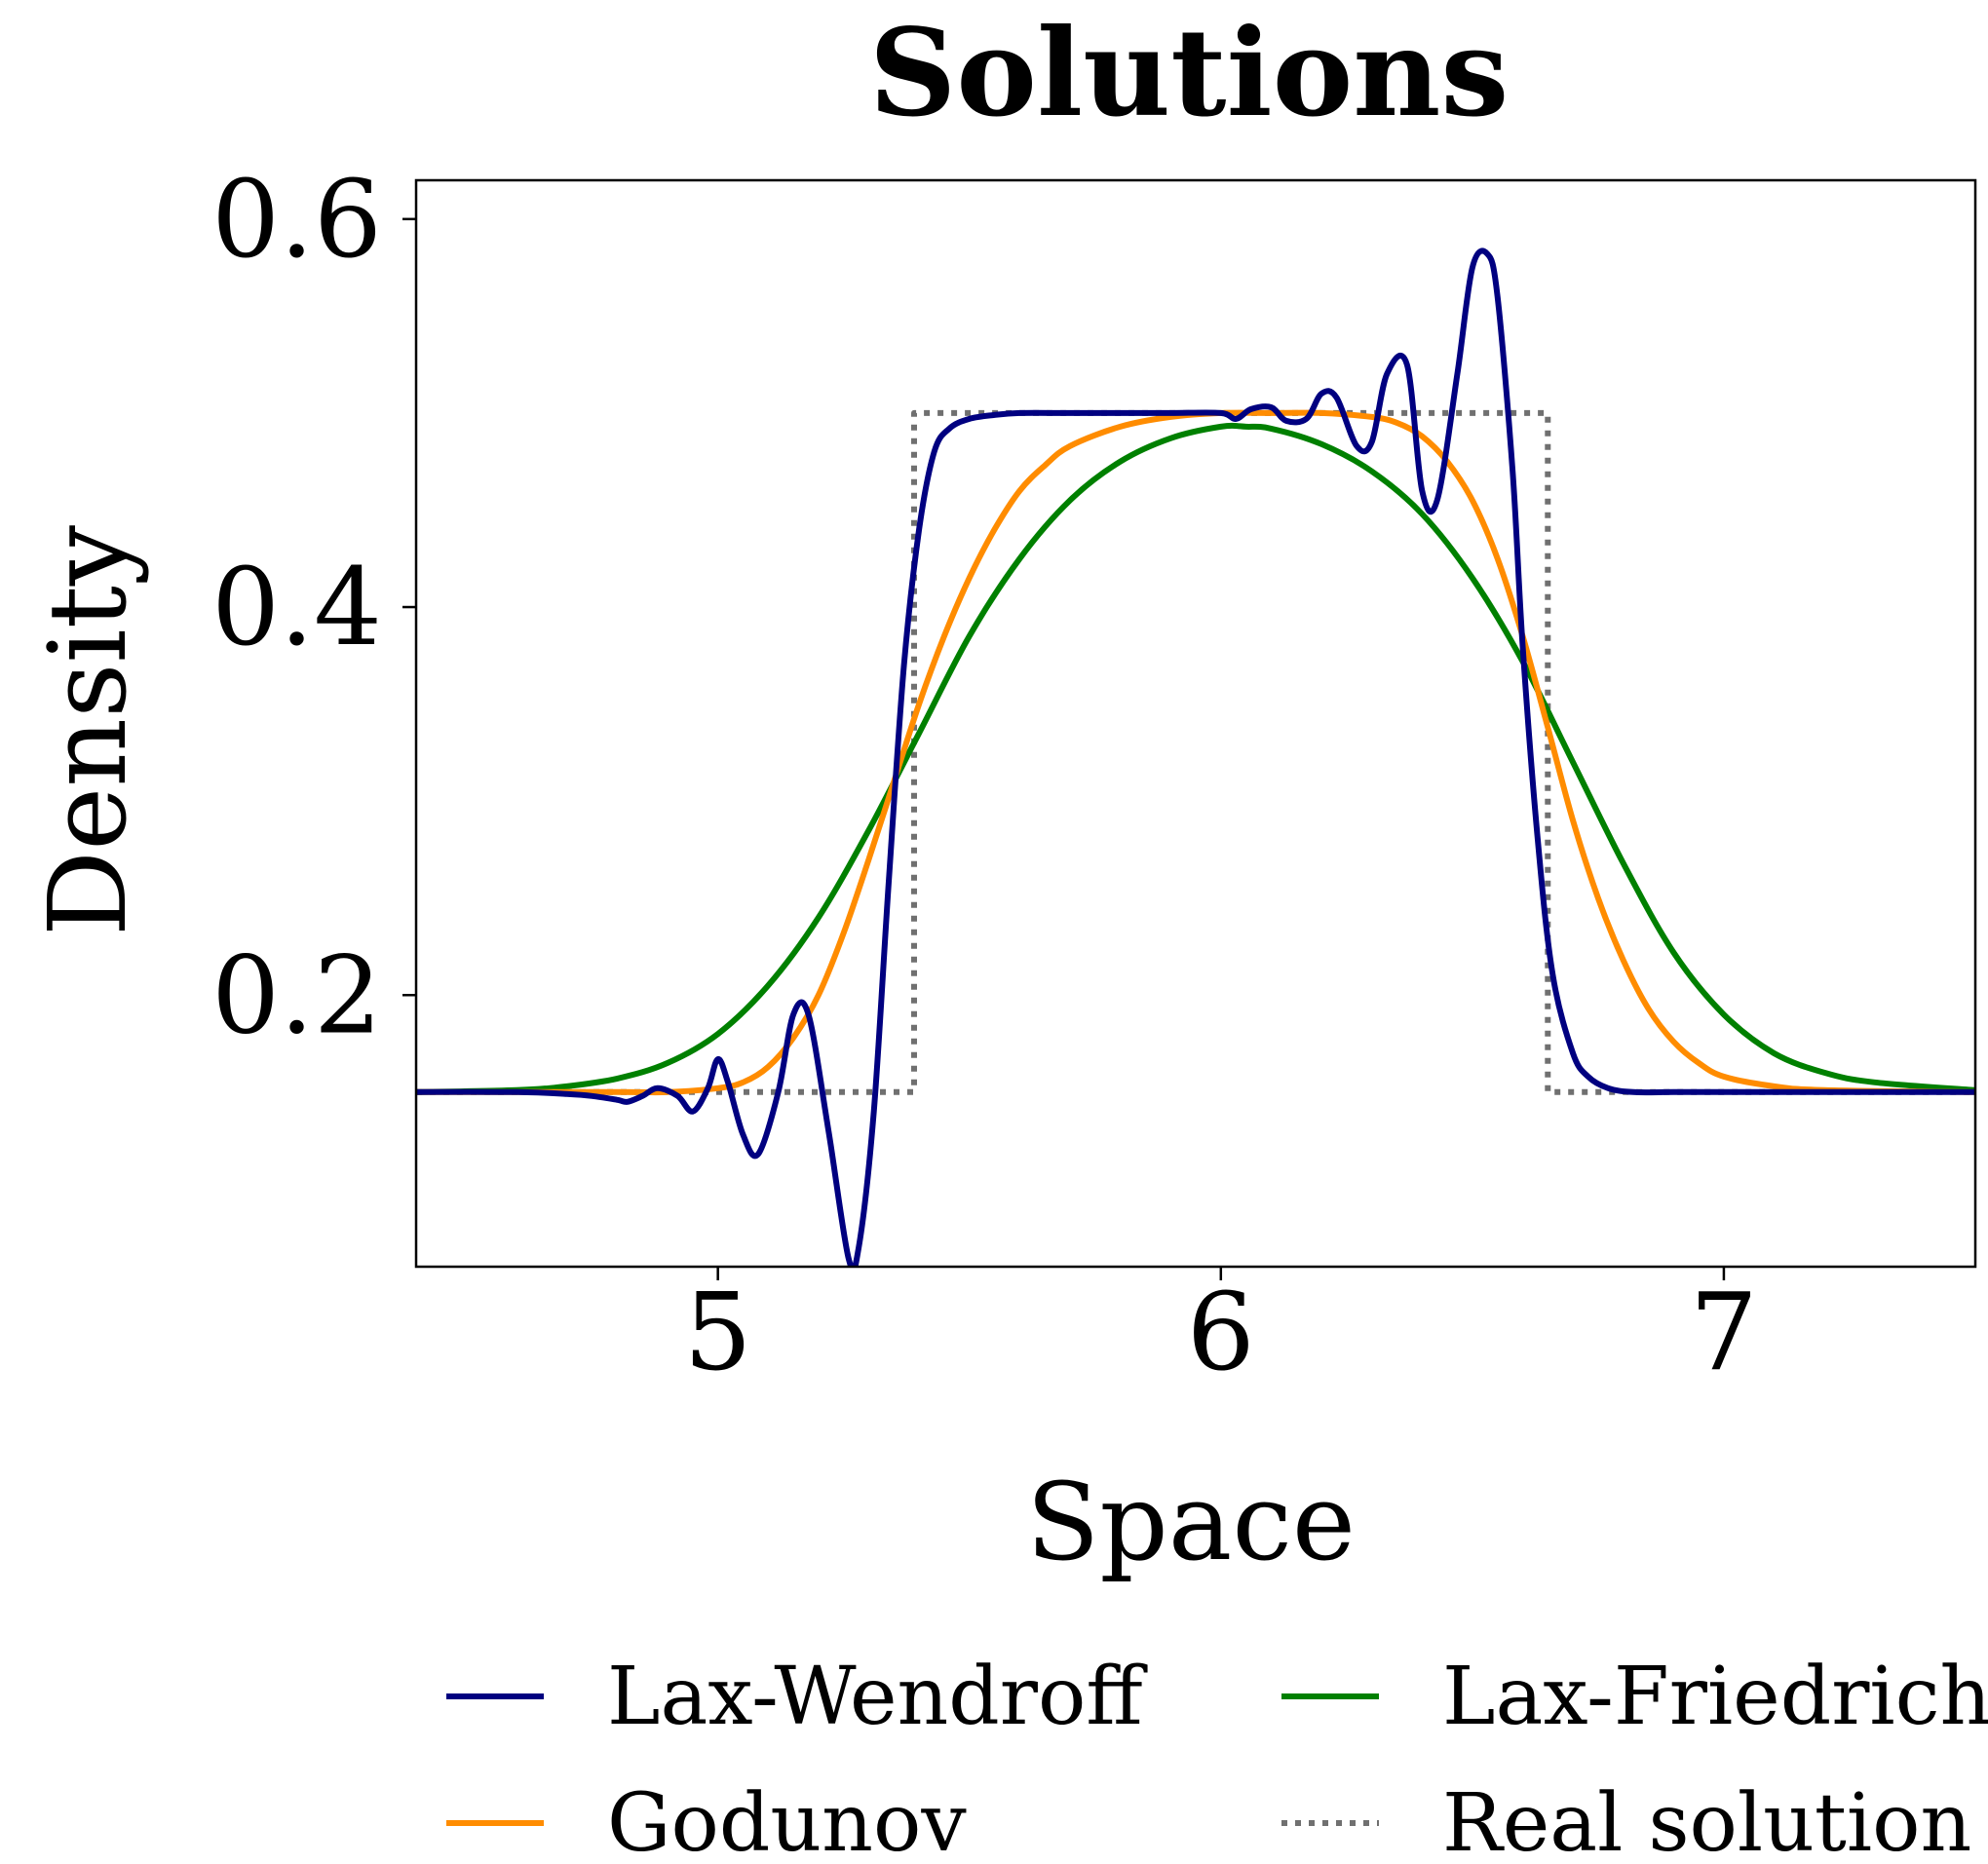 Image resolution: width=1988 pixels, height=1864 pixels. What do you see at coordinates (1189, 73) in the screenshot?
I see `chart-title: Solutions` at bounding box center [1189, 73].